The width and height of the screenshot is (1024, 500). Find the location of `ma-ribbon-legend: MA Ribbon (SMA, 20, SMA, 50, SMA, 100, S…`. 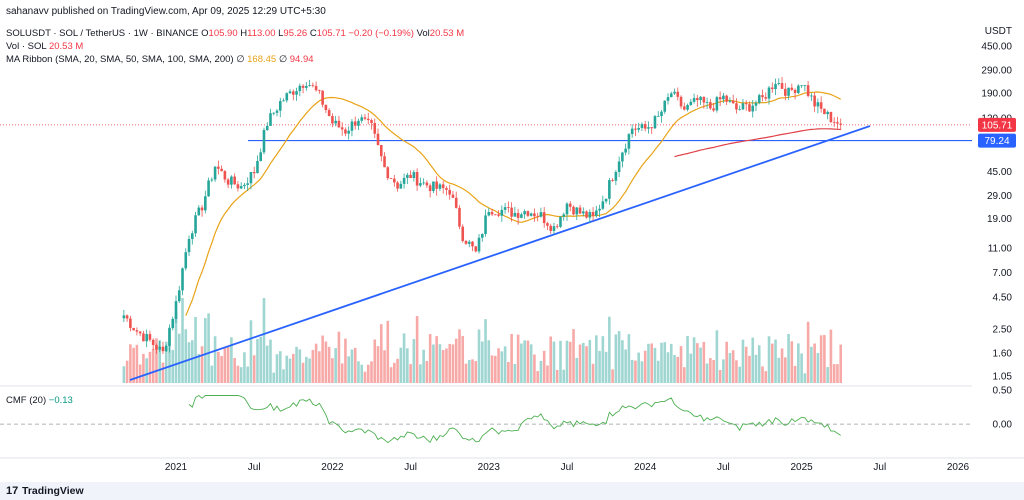

ma-ribbon-legend: MA Ribbon (SMA, 20, SMA, 50, SMA, 100, S… is located at coordinates (160, 59).